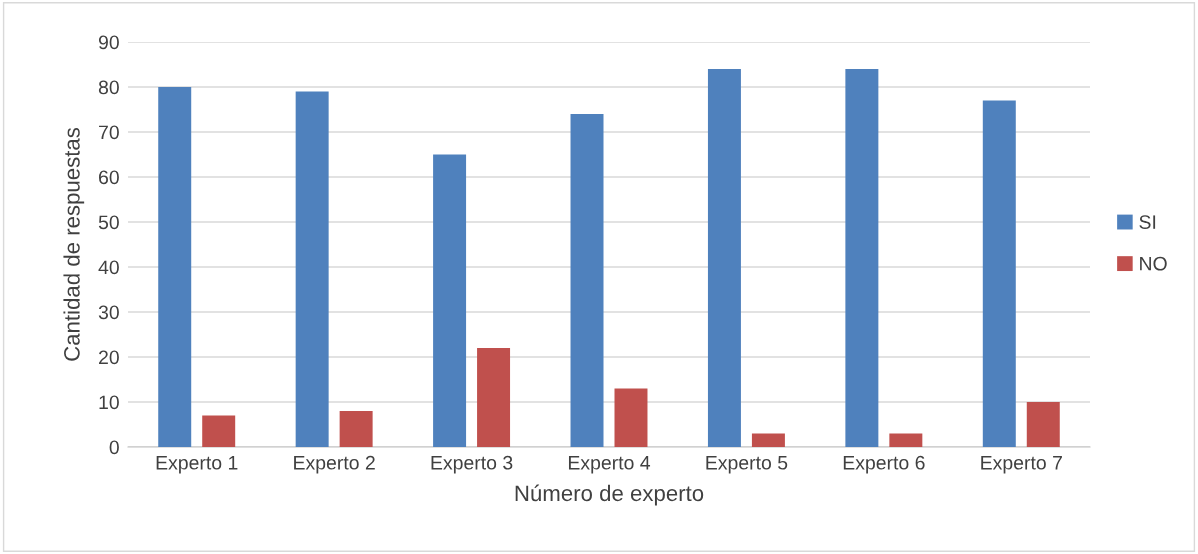 The image size is (1198, 554). Describe the element at coordinates (109, 132) in the screenshot. I see `y-tick-label: 70` at that location.